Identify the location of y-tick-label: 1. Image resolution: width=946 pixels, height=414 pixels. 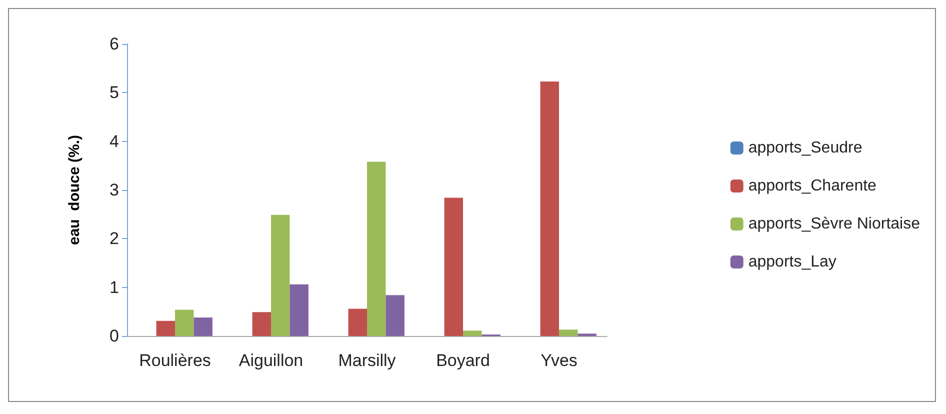
(114, 287).